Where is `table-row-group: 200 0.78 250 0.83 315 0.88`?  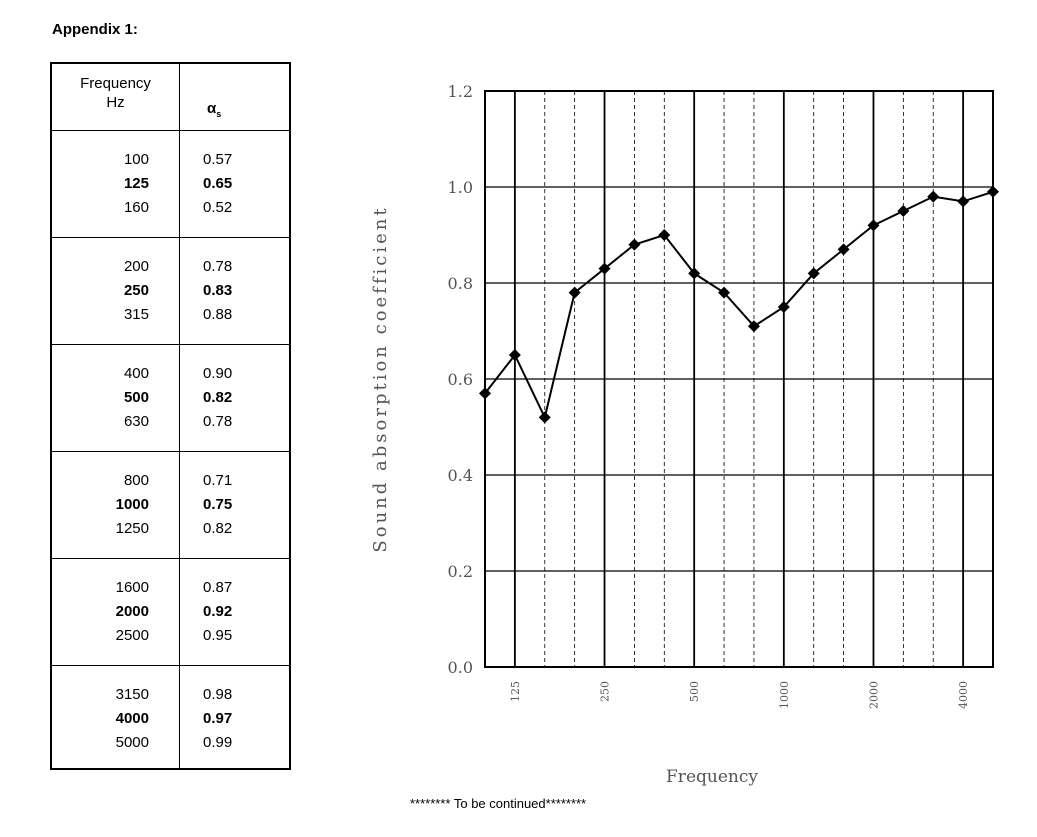 table-row-group: 200 0.78 250 0.83 315 0.88 is located at coordinates (170, 291).